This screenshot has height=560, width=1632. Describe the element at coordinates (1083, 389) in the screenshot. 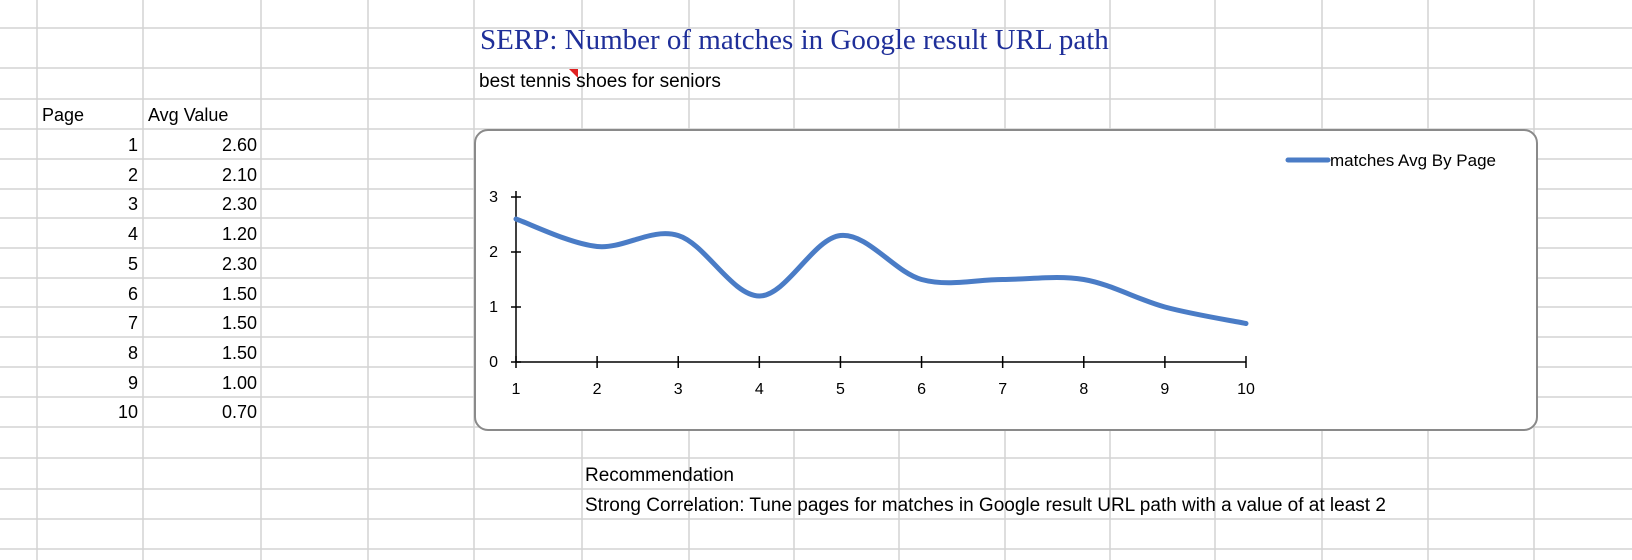

I see `x-tick-label: 8` at that location.